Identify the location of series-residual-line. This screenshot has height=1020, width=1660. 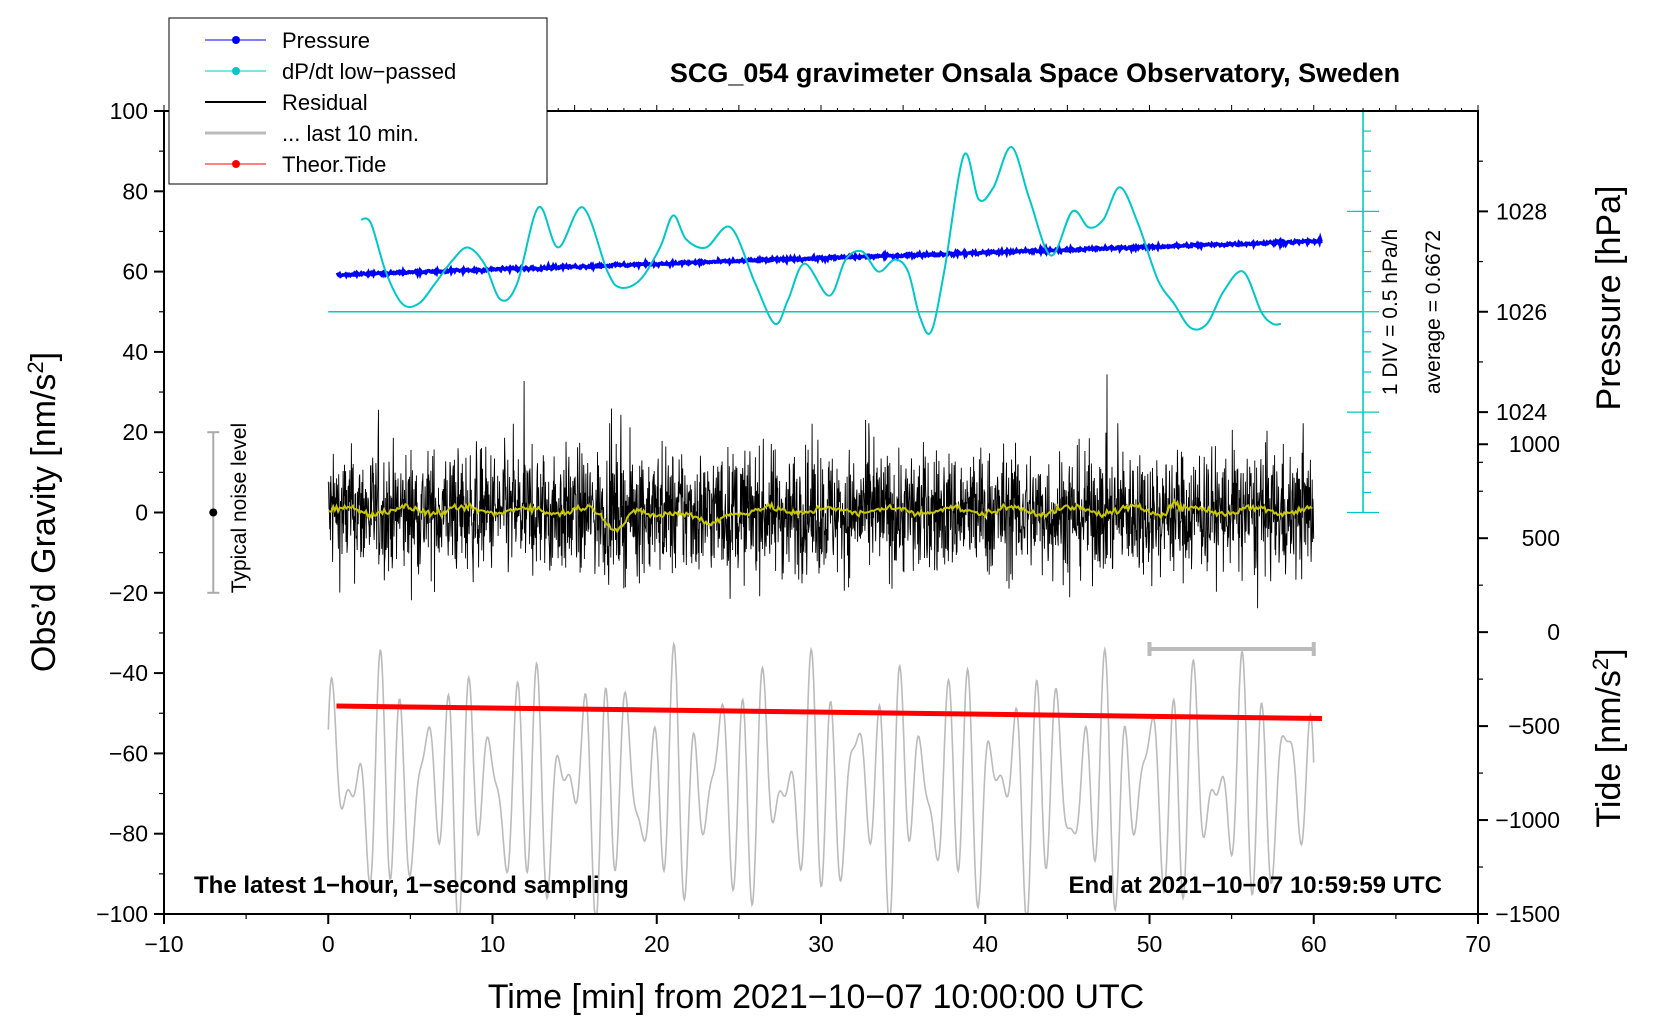
(821, 491).